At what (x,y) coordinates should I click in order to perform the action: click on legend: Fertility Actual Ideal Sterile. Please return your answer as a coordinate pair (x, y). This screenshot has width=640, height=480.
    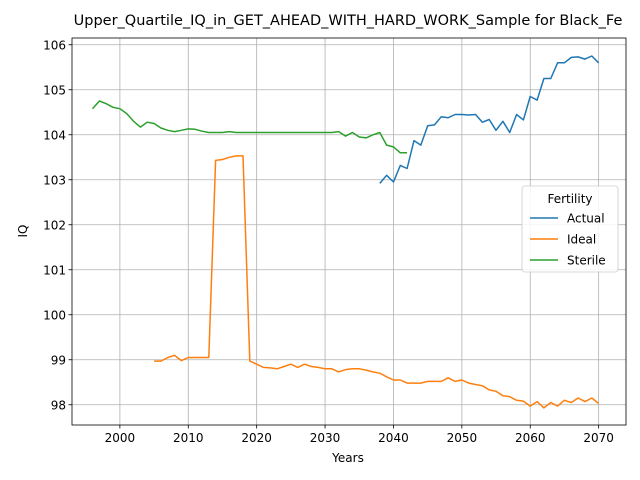
    Looking at the image, I should click on (570, 229).